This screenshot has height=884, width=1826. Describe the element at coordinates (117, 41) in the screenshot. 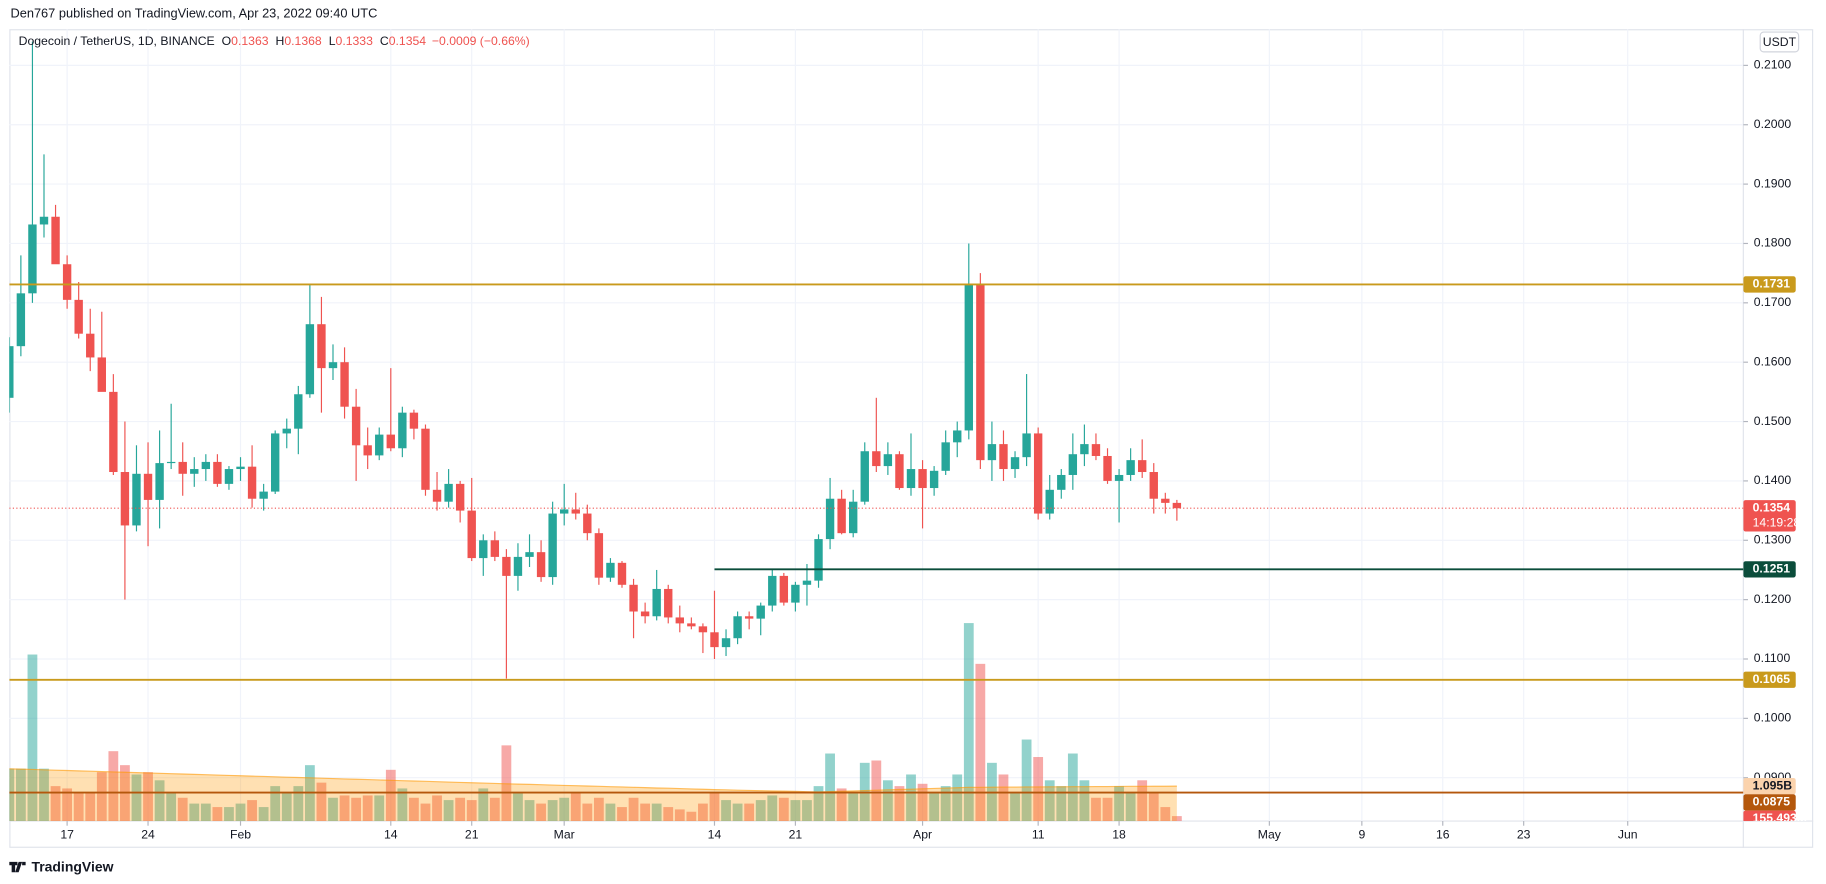

I see `legend-symbol: Dogecoin / TetherUS, 1D, BINANCE` at that location.